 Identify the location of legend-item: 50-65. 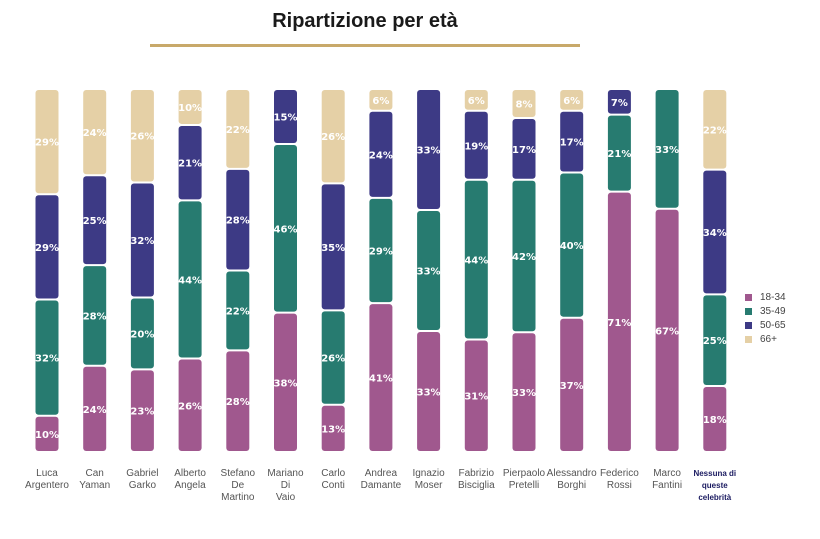
(765, 325).